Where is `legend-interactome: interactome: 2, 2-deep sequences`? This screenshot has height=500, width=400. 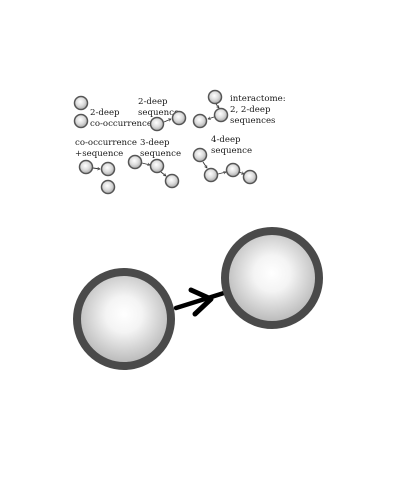
legend-interactome: interactome: 2, 2-deep sequences is located at coordinates (239, 109).